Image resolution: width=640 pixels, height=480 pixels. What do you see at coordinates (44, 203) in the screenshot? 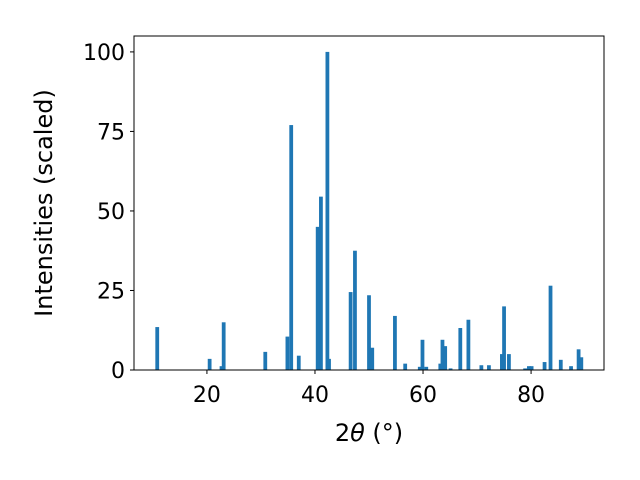
I see `y-axis-label: Intensities (scaled)` at bounding box center [44, 203].